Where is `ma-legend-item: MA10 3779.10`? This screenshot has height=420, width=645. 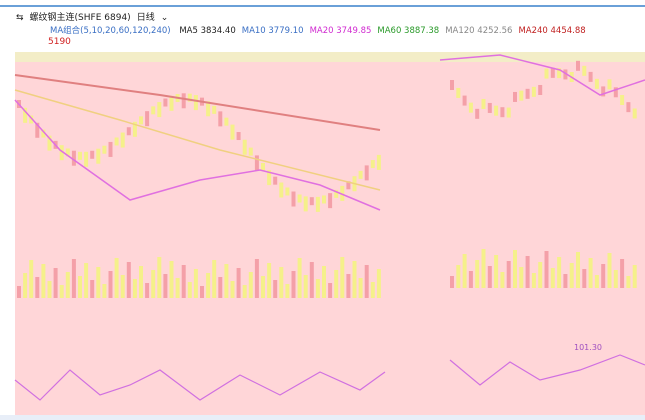 ma-legend-item: MA10 3779.10 is located at coordinates (272, 31).